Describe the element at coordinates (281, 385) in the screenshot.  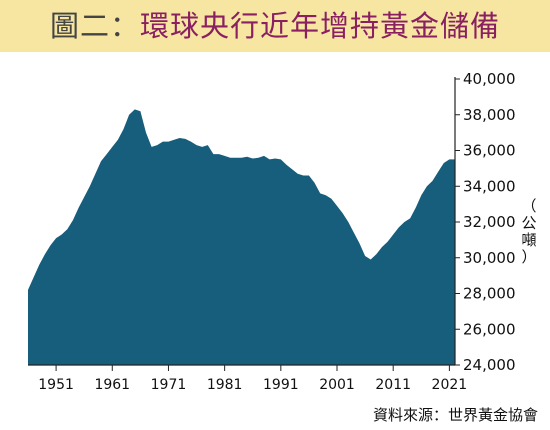
I see `x-tick-label: 1991` at that location.